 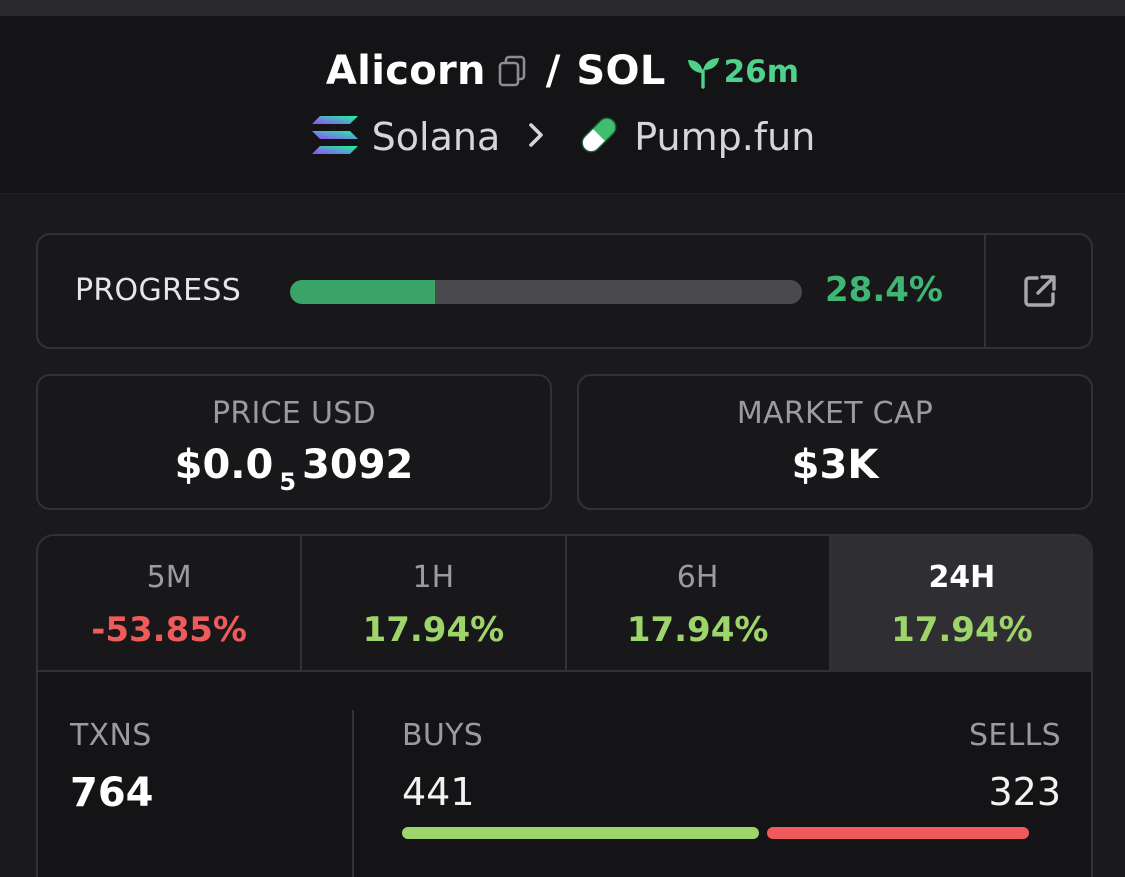 I want to click on tab-1h: 1H 17.94%, so click(x=434, y=604).